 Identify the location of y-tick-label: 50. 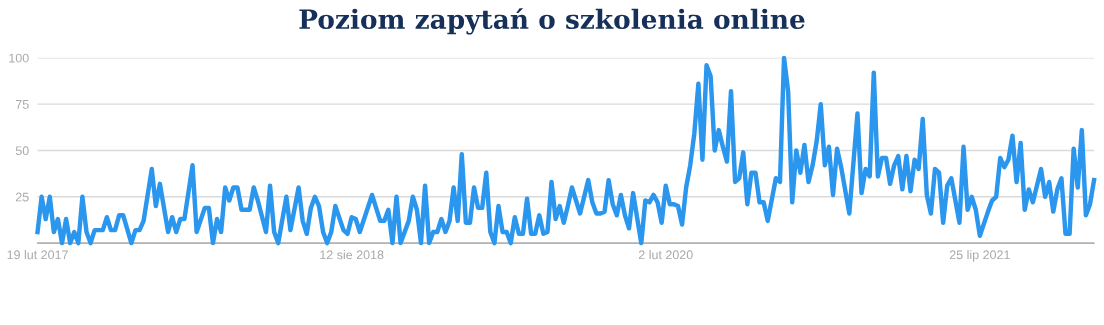
(22, 151).